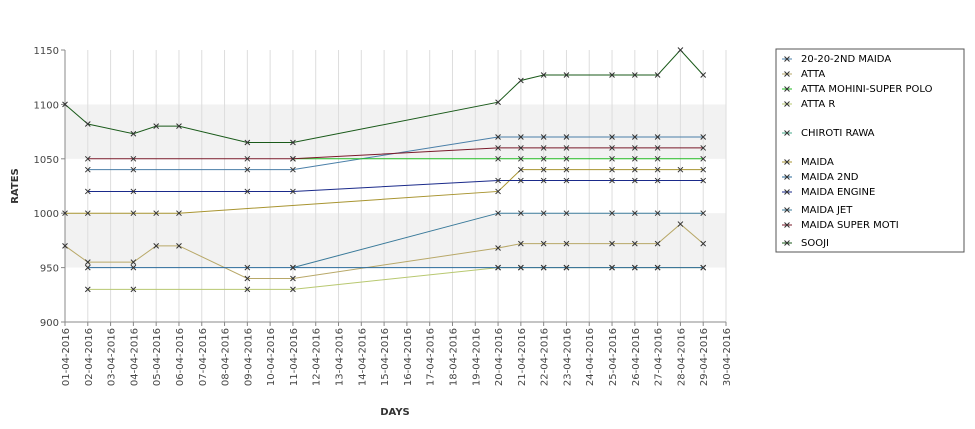  Describe the element at coordinates (46, 214) in the screenshot. I see `ytick-label-1000: 1000` at that location.